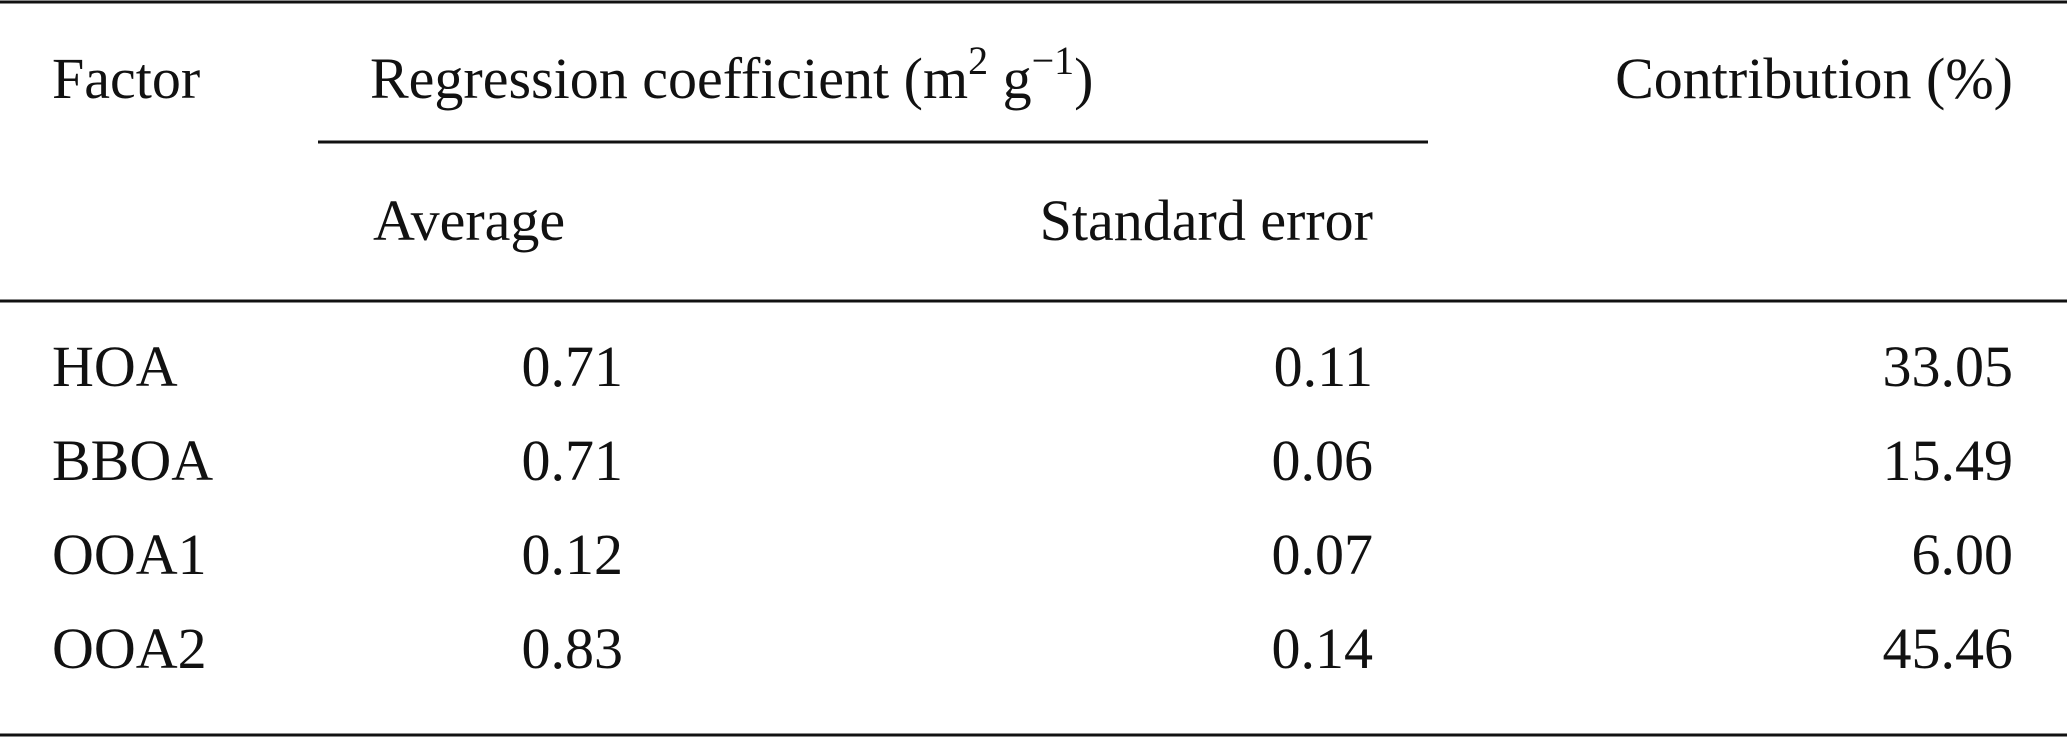  Describe the element at coordinates (1323, 366) in the screenshot. I see `standard-error-cell: 0.11` at that location.